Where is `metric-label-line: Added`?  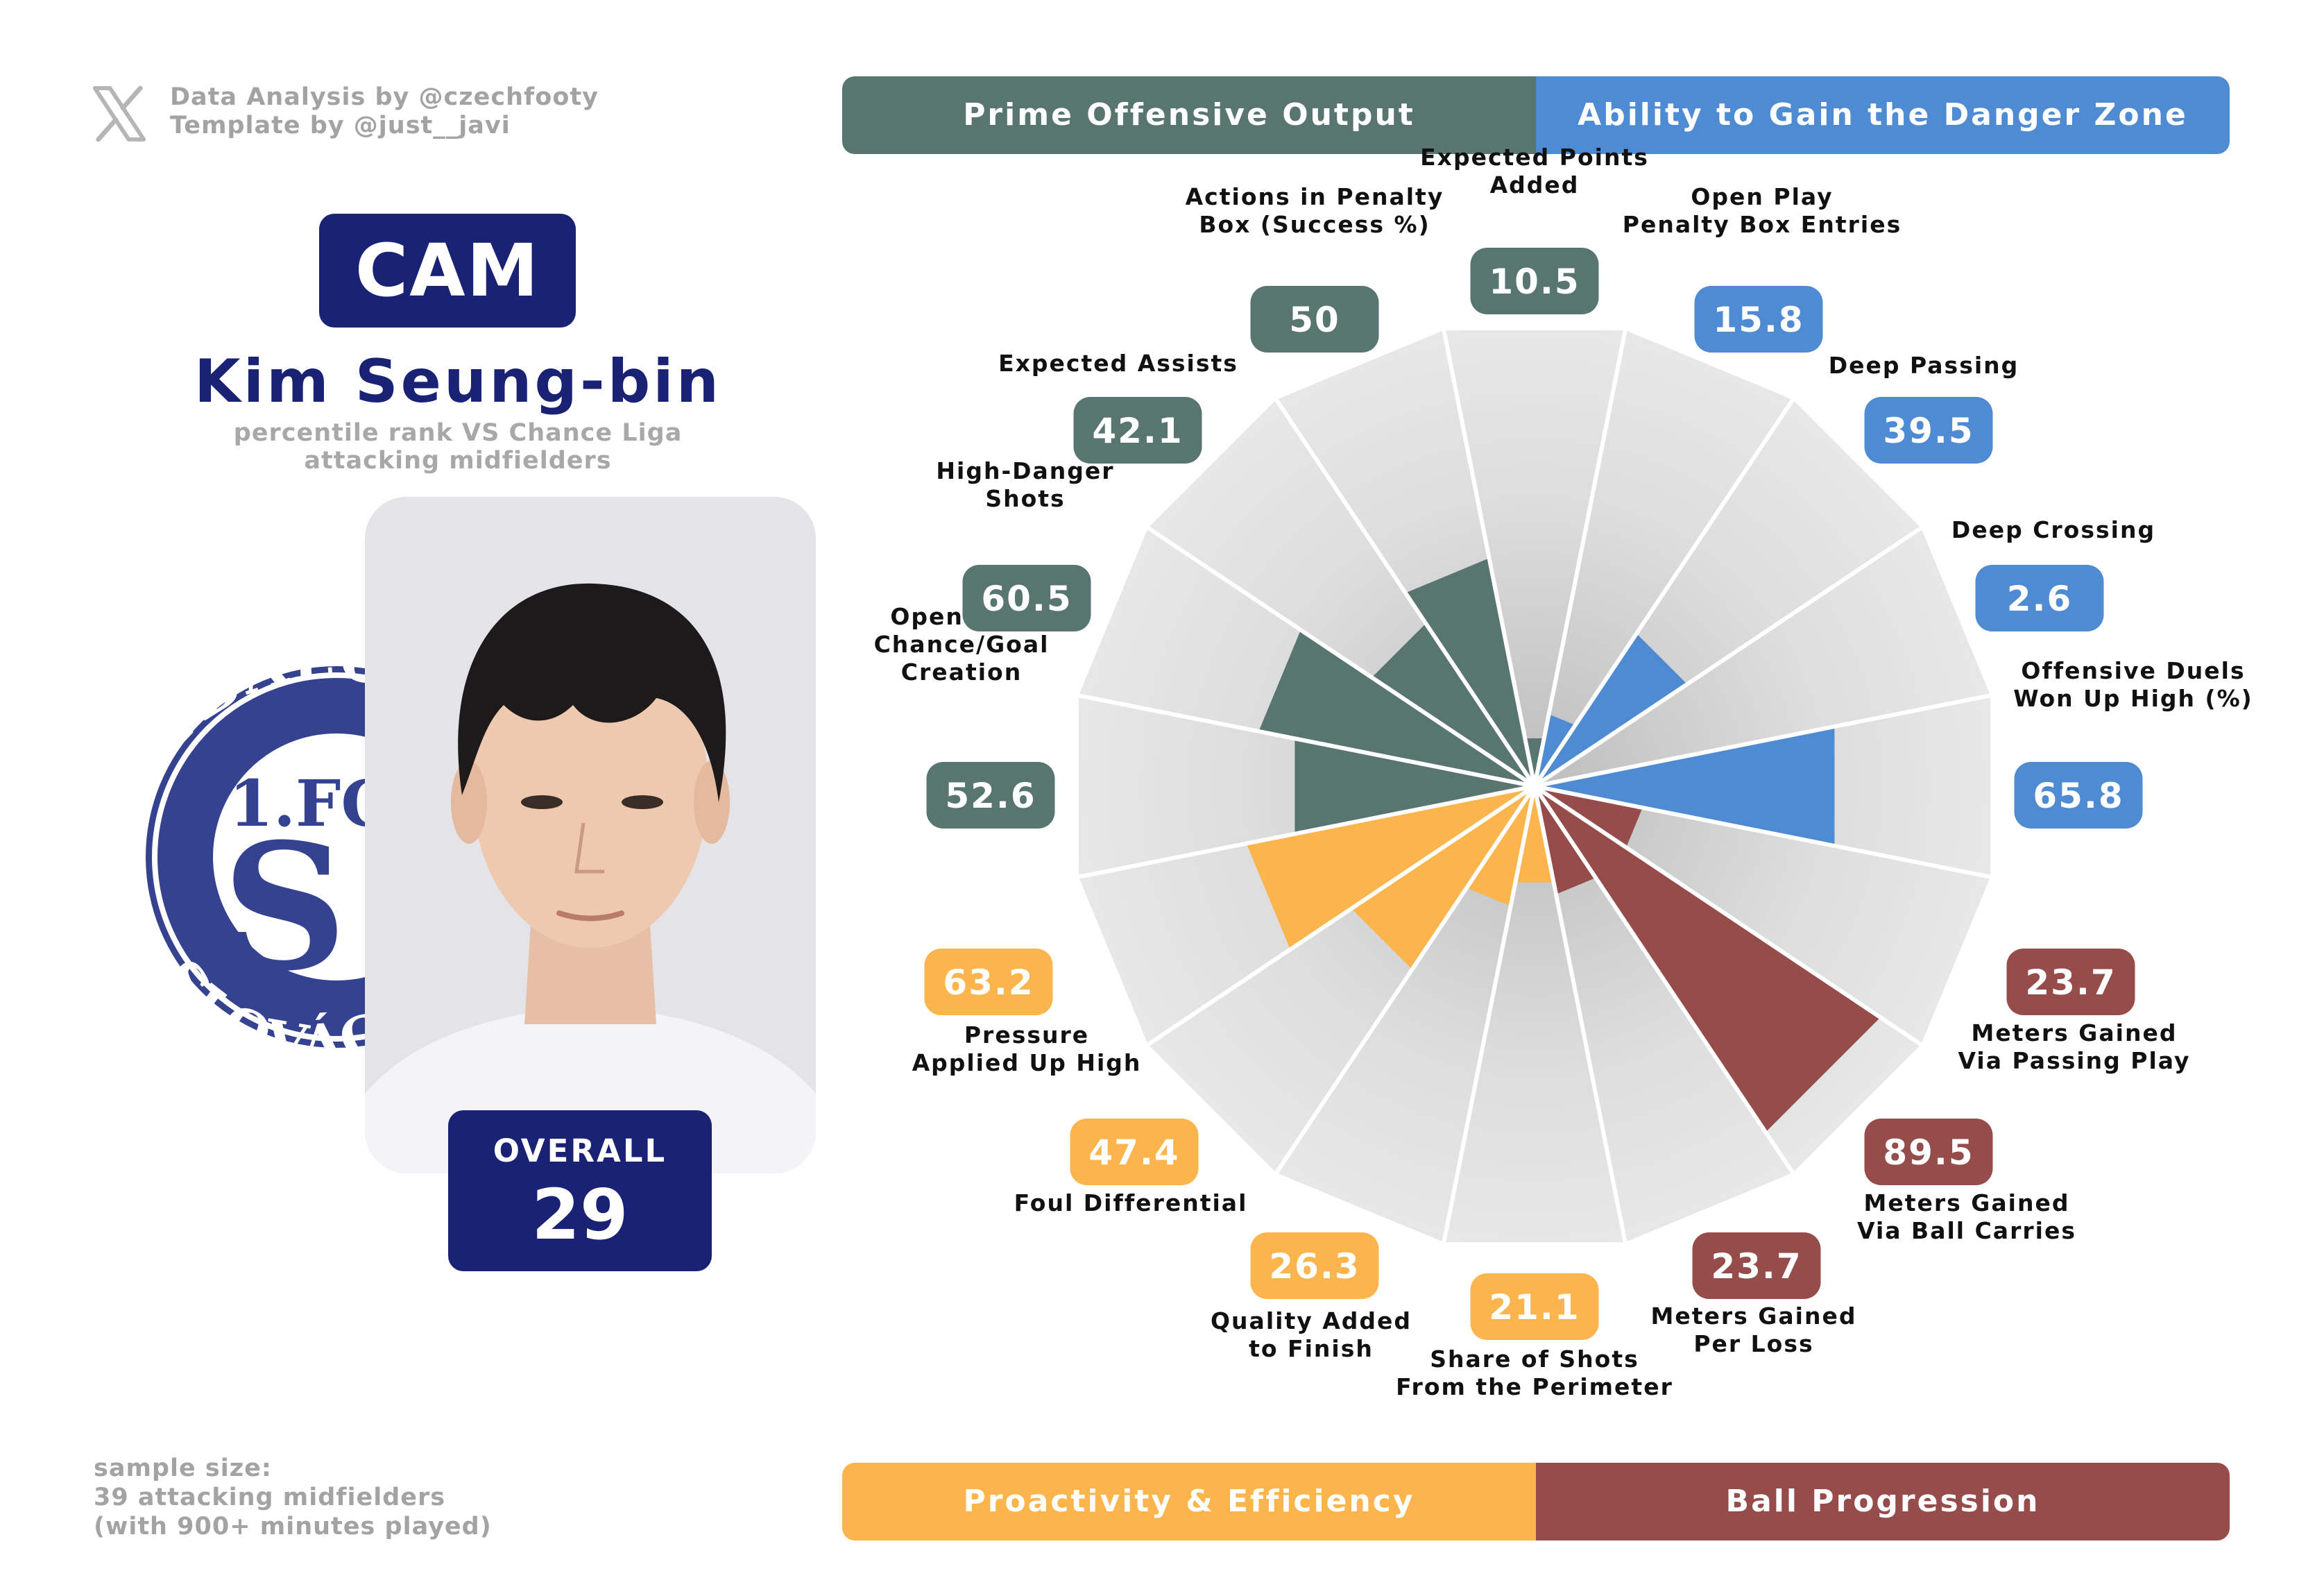 metric-label-line: Added is located at coordinates (1535, 184).